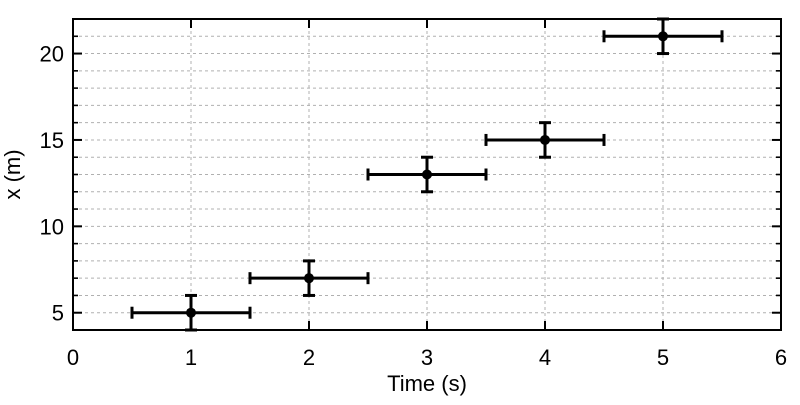 This screenshot has height=405, width=800. I want to click on y-tick-label: 10, so click(52, 226).